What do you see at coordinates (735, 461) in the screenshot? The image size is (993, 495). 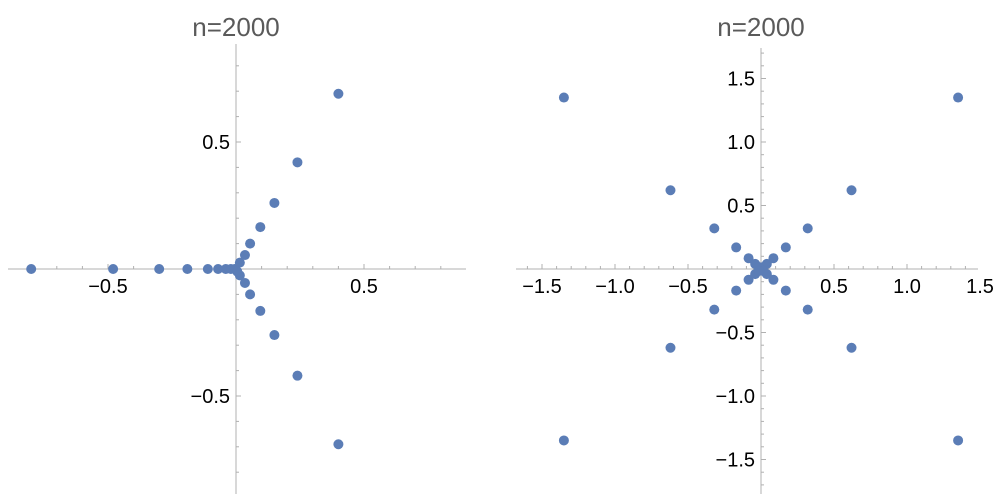 I see `y-tick-label: −1.5` at bounding box center [735, 461].